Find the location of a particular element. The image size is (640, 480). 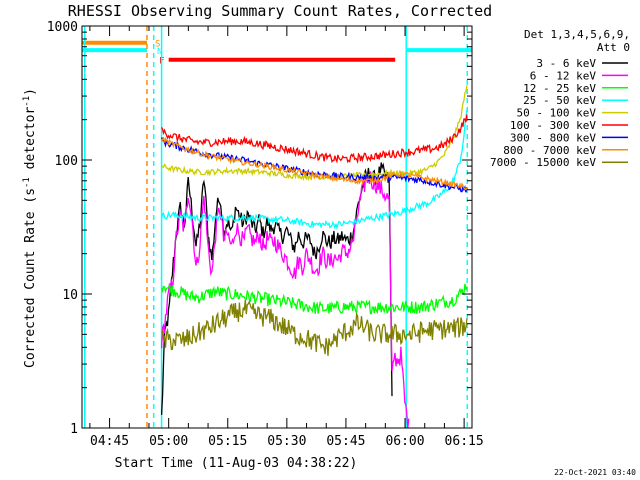

y-axis-title-main: Corrected Count Rate (s is located at coordinates (30, 278).